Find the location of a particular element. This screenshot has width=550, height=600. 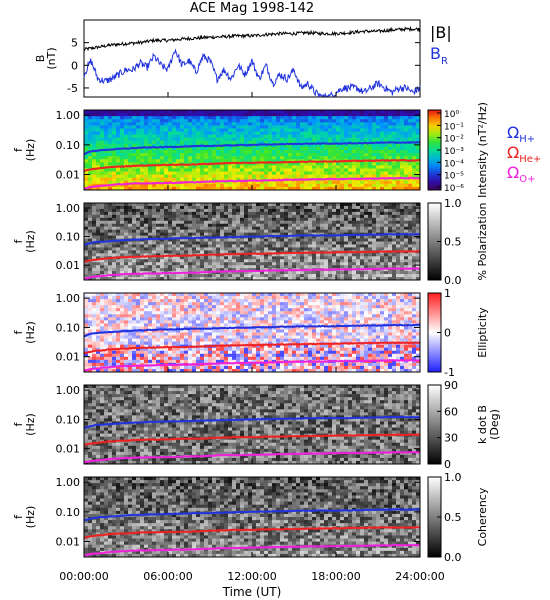

b-y-axis-label: (nT) is located at coordinates (51, 58).